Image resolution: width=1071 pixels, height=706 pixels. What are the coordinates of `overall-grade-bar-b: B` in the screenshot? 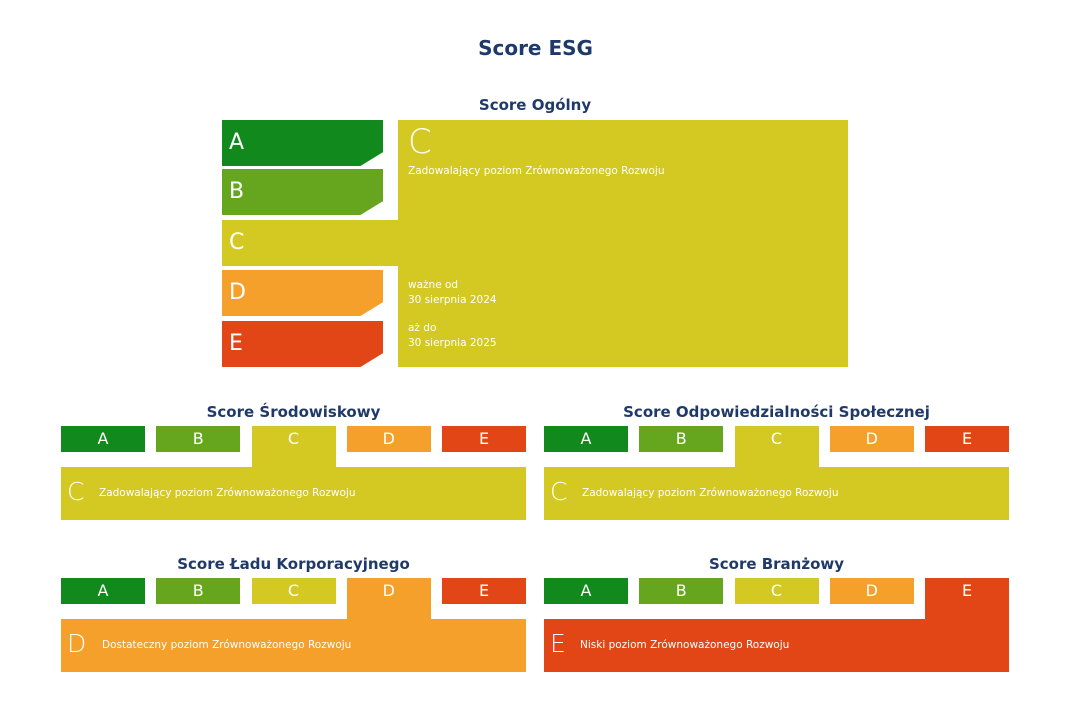 It's located at (302, 192).